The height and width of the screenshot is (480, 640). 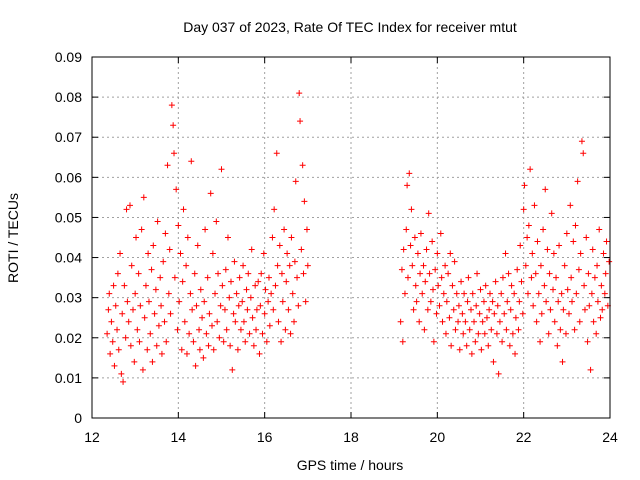 What do you see at coordinates (13, 238) in the screenshot?
I see `y-axis-label: ROTI / TECUs` at bounding box center [13, 238].